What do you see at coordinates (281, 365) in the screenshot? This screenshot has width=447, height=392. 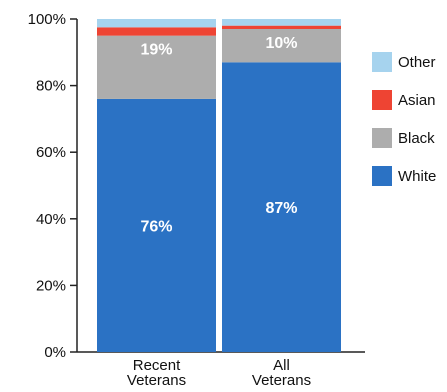 I see `x-category-label: All` at bounding box center [281, 365].